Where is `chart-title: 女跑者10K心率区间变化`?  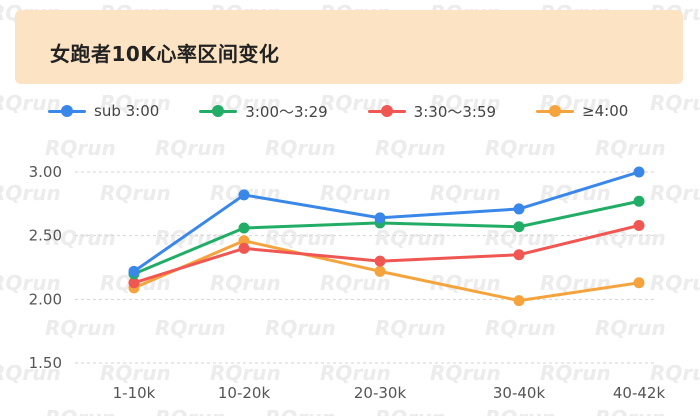
chart-title: 女跑者10K心率区间变化 is located at coordinates (165, 54).